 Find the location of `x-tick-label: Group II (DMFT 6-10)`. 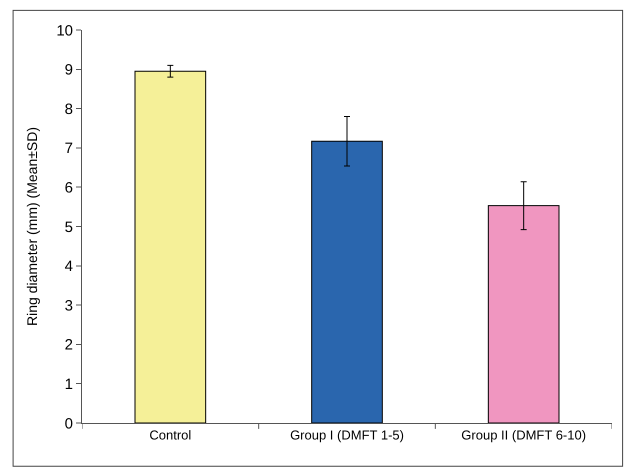

x-tick-label: Group II (DMFT 6-10) is located at coordinates (523, 435).